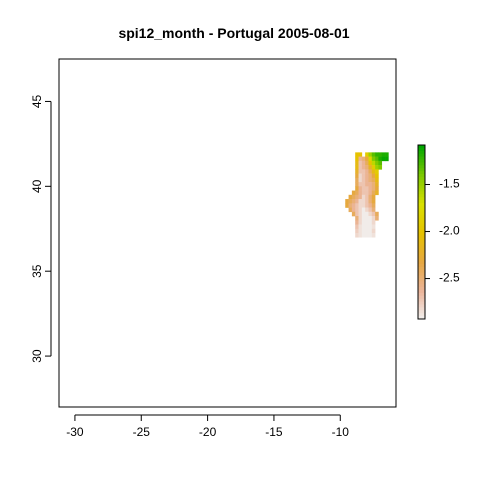 The image size is (480, 480). What do you see at coordinates (274, 432) in the screenshot?
I see `x-tick-label: -15` at bounding box center [274, 432].